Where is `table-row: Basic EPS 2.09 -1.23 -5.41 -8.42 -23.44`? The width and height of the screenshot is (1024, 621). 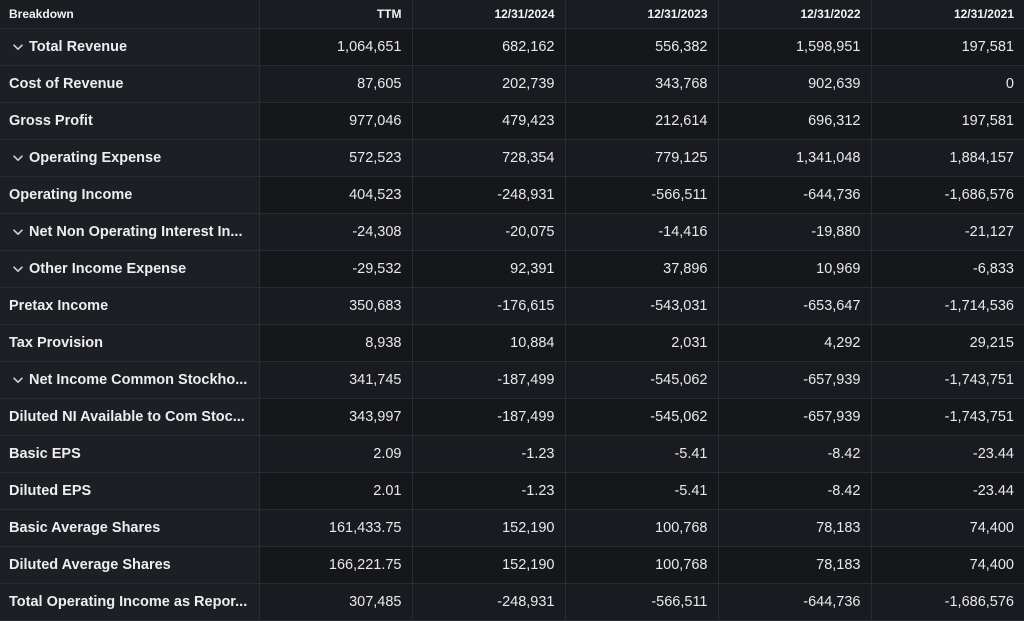 table-row: Basic EPS 2.09 -1.23 -5.41 -8.42 -23.44 is located at coordinates (512, 454).